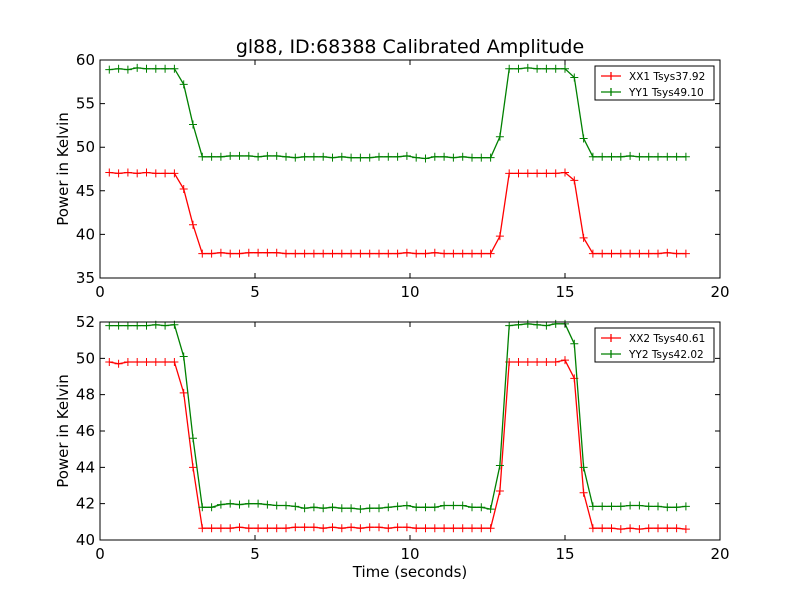  Describe the element at coordinates (85, 147) in the screenshot. I see `y-tick-label: 50` at that location.